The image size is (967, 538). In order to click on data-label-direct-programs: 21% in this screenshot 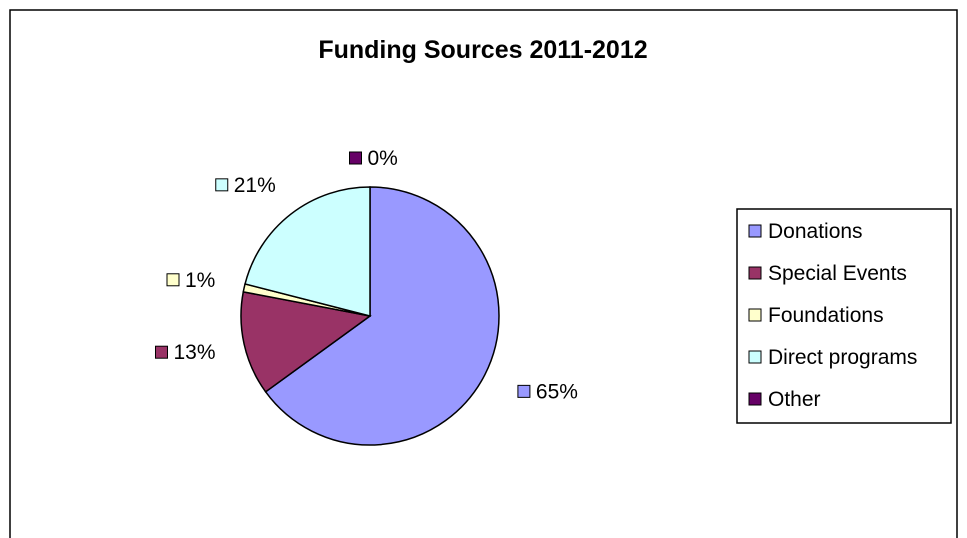, I will do `click(245, 185)`.